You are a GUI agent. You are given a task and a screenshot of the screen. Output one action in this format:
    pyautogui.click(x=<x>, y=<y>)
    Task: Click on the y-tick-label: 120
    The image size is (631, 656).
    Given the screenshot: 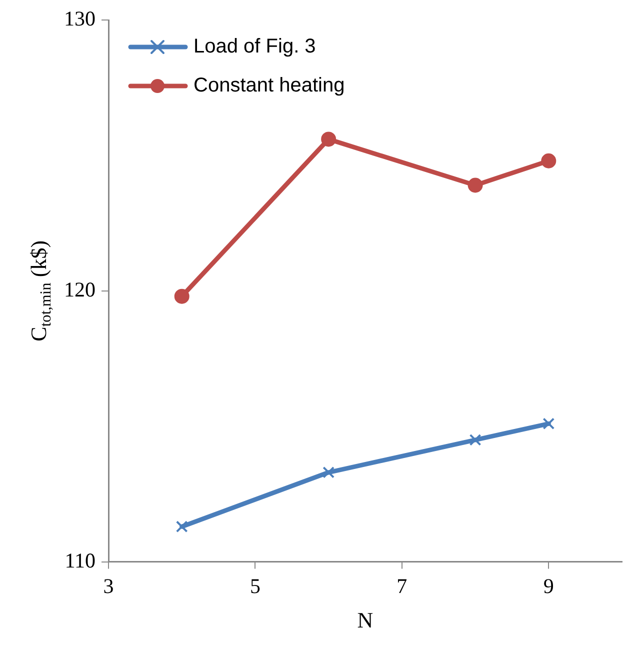 What is the action you would take?
    pyautogui.click(x=80, y=289)
    